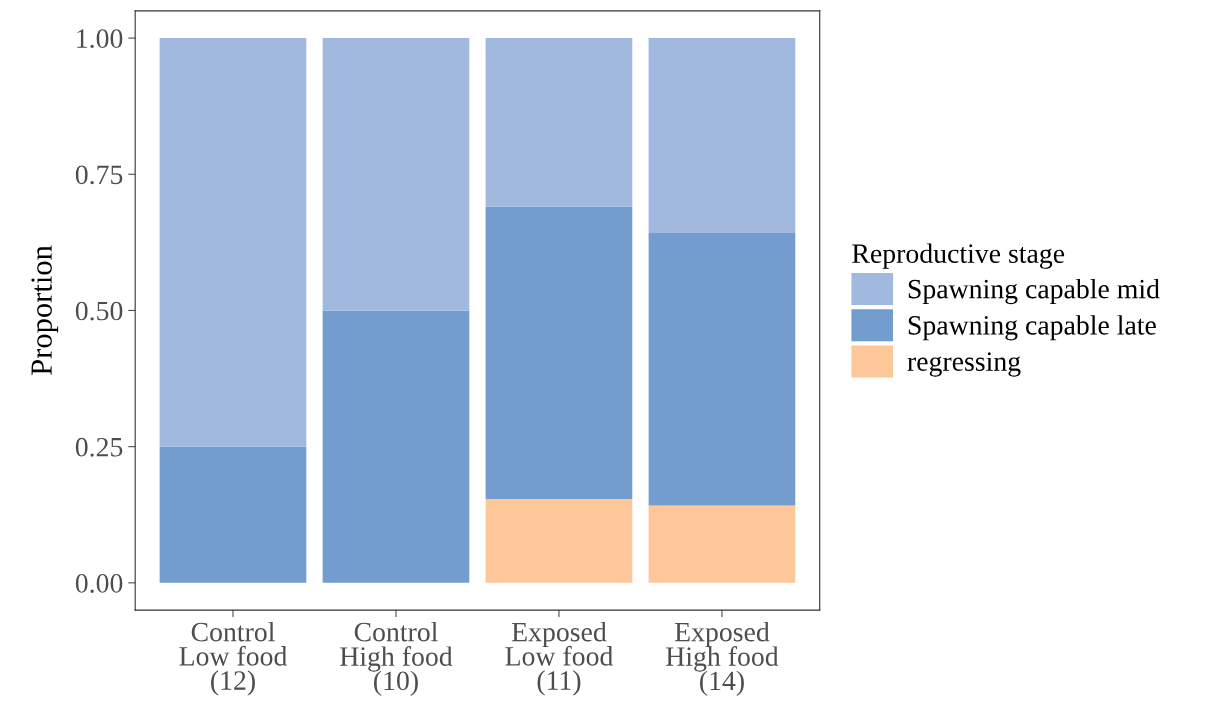 Image resolution: width=1229 pixels, height=722 pixels. Describe the element at coordinates (99, 583) in the screenshot. I see `y-tick-label: 0.00` at that location.